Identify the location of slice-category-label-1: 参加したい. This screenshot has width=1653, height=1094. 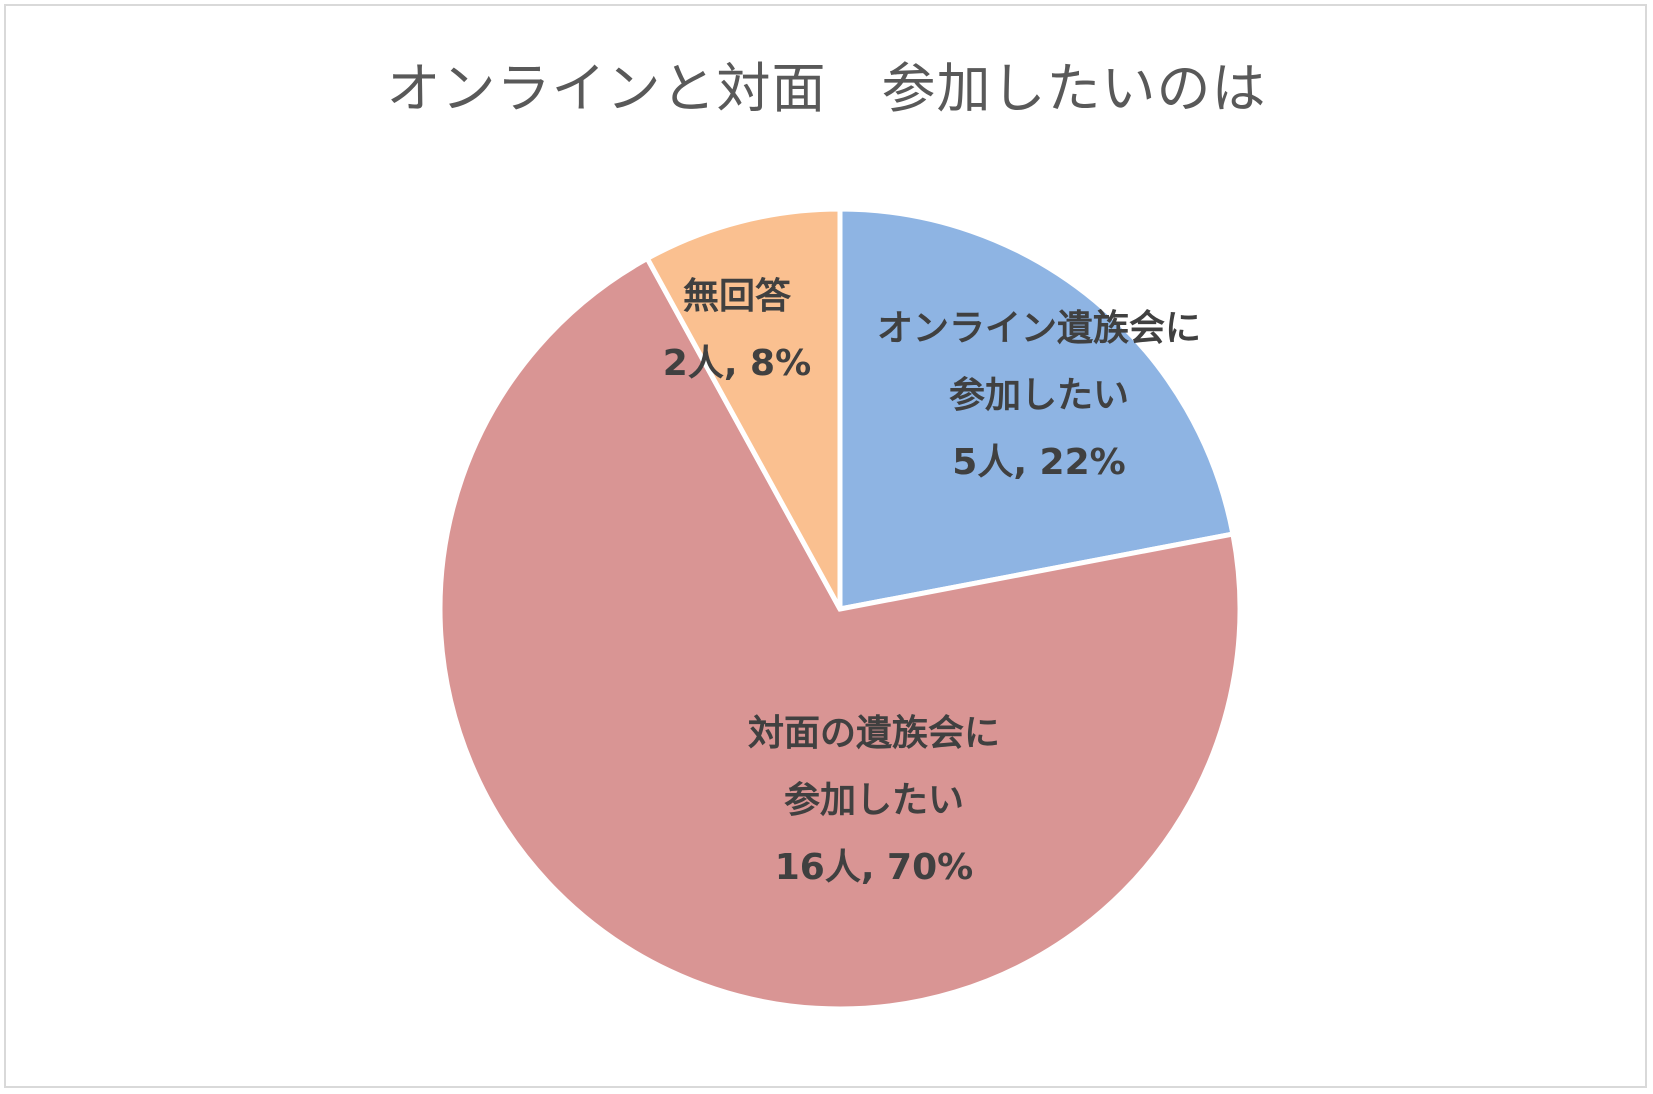
(874, 800).